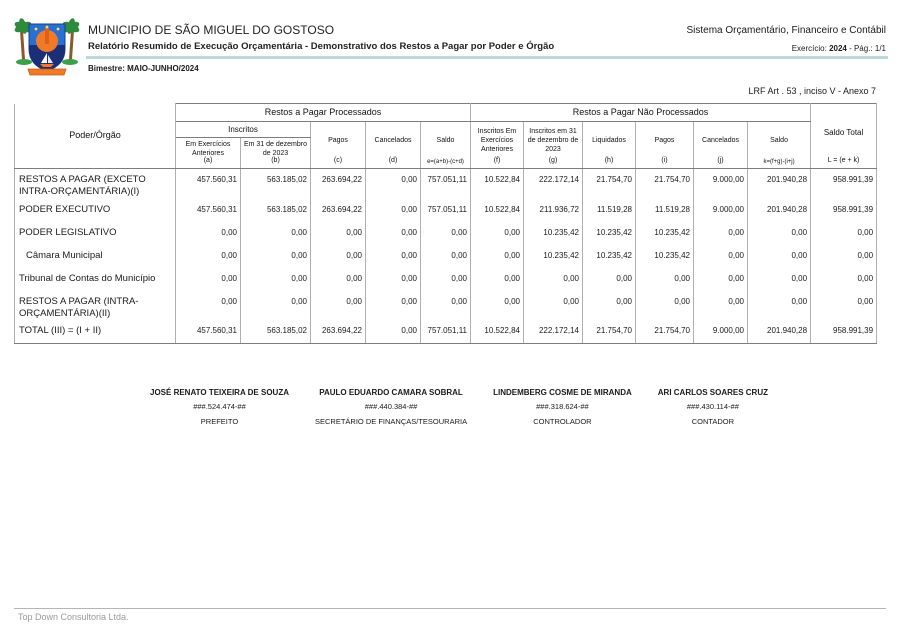 The image size is (900, 637). I want to click on column-header-cancelados-j: Cancelados (j), so click(720, 145).